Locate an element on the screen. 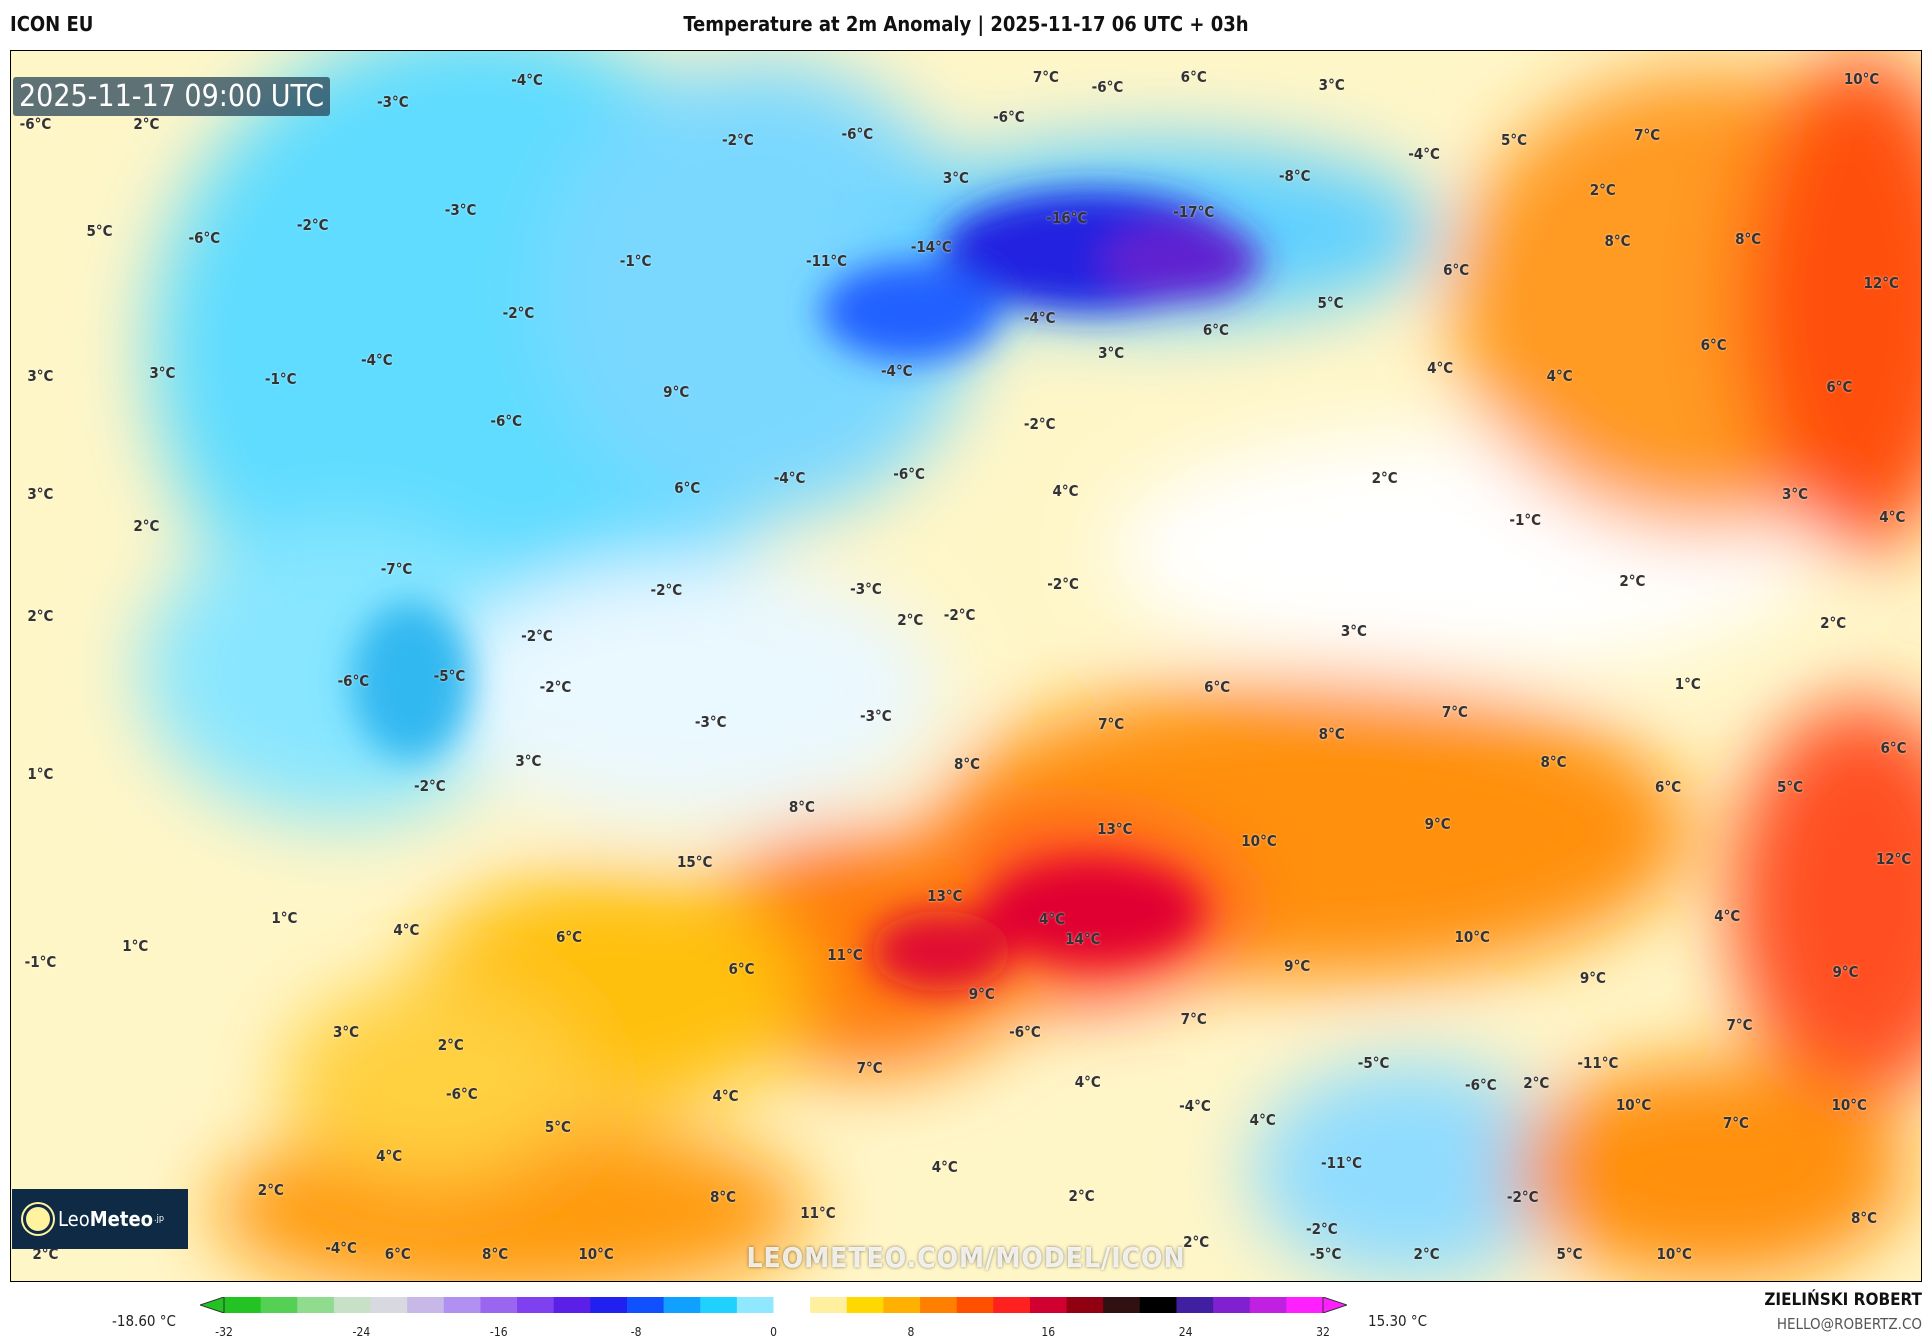 The width and height of the screenshot is (1932, 1339). colorbar-tick-label: 32 is located at coordinates (1323, 1332).